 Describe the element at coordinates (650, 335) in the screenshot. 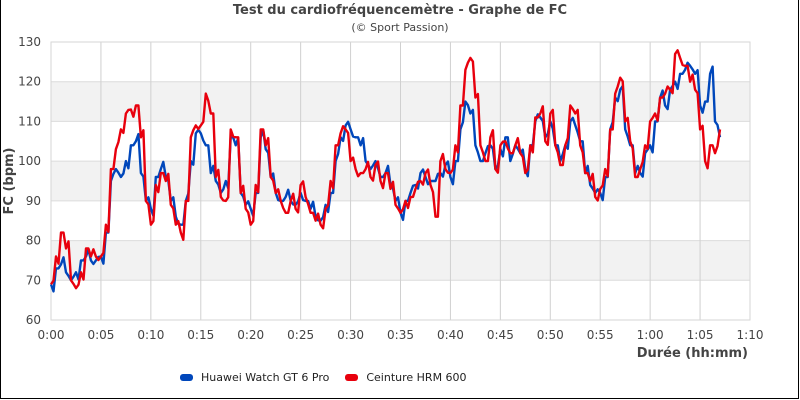

I see `x-tick-label: 1:00` at that location.